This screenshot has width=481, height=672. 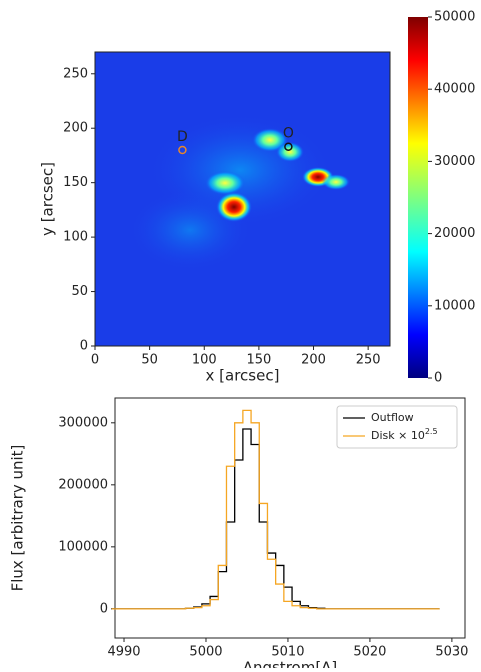 What do you see at coordinates (182, 137) in the screenshot?
I see `marker-label: D` at bounding box center [182, 137].